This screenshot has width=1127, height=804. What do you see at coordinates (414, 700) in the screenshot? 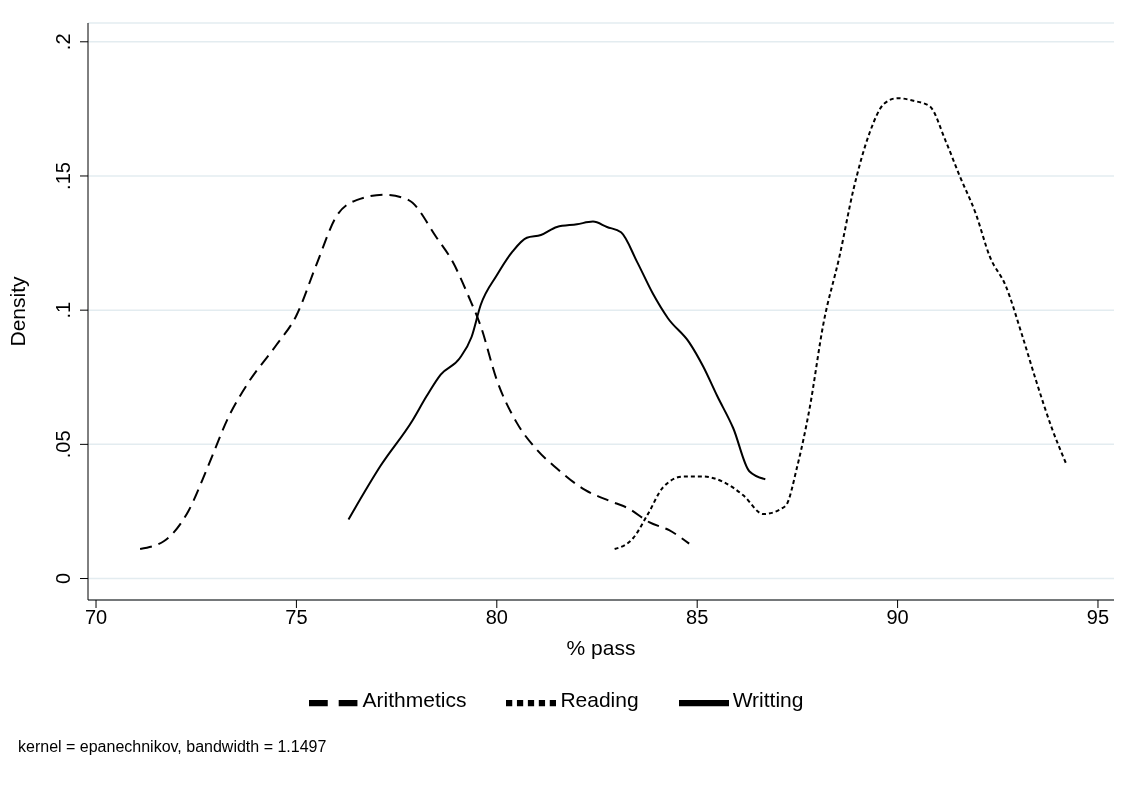
I see `legend-label: Arithmetics` at bounding box center [414, 700].